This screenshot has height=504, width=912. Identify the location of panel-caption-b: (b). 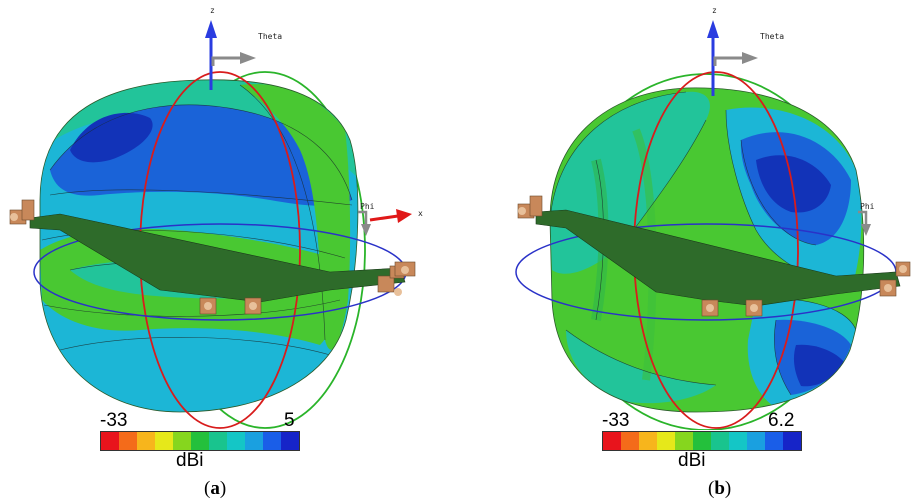
(720, 488).